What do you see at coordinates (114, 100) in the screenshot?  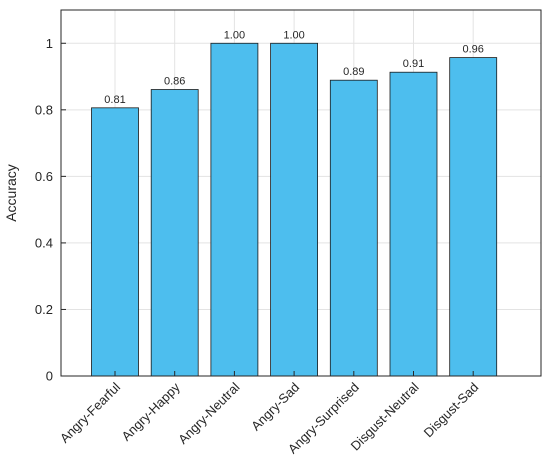 I see `data-label: 0.81` at bounding box center [114, 100].